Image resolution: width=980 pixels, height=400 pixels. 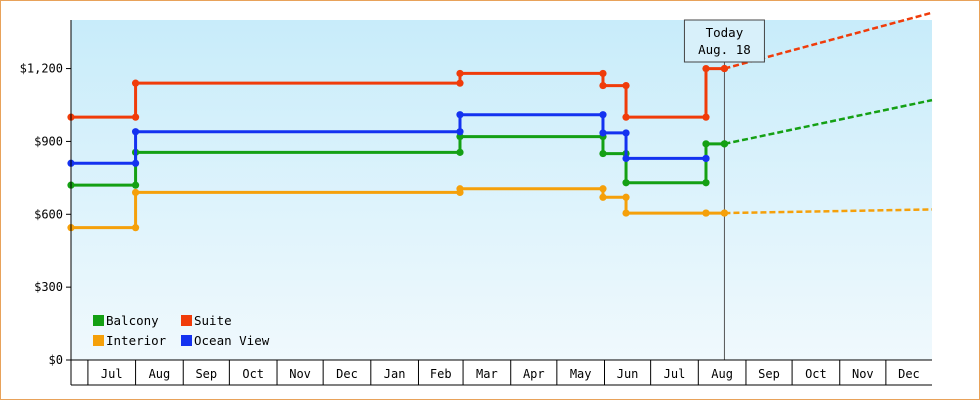 What do you see at coordinates (398, 93) in the screenshot?
I see `series-line-suite` at bounding box center [398, 93].